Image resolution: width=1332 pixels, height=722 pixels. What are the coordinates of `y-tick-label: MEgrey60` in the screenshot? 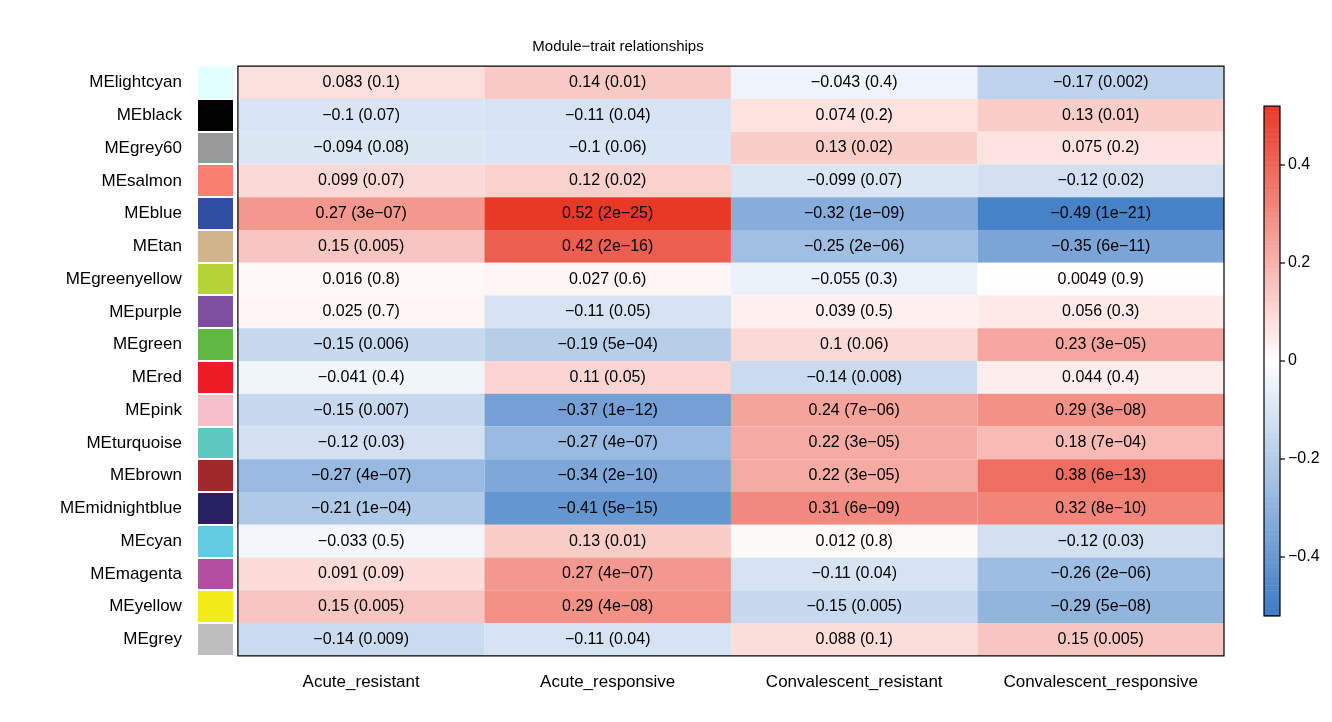 It's located at (143, 147).